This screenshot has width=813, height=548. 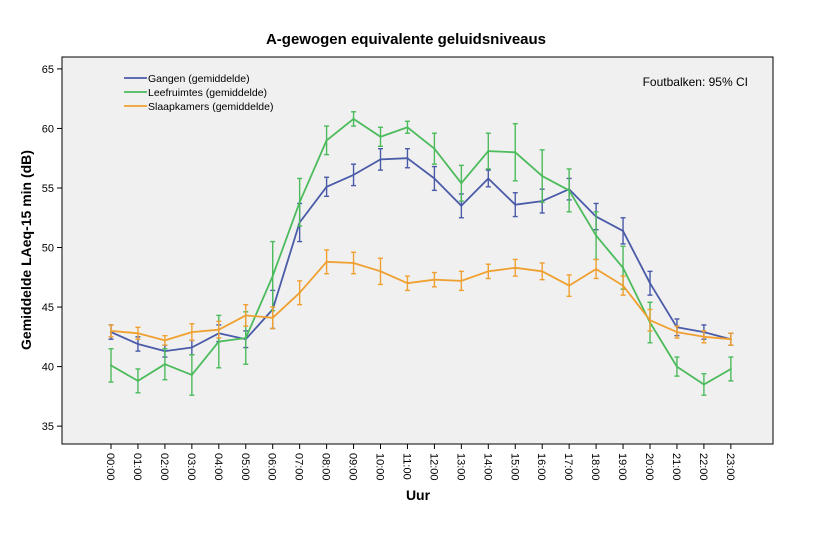 What do you see at coordinates (137, 467) in the screenshot?
I see `x-tick-label: 01:00` at bounding box center [137, 467].